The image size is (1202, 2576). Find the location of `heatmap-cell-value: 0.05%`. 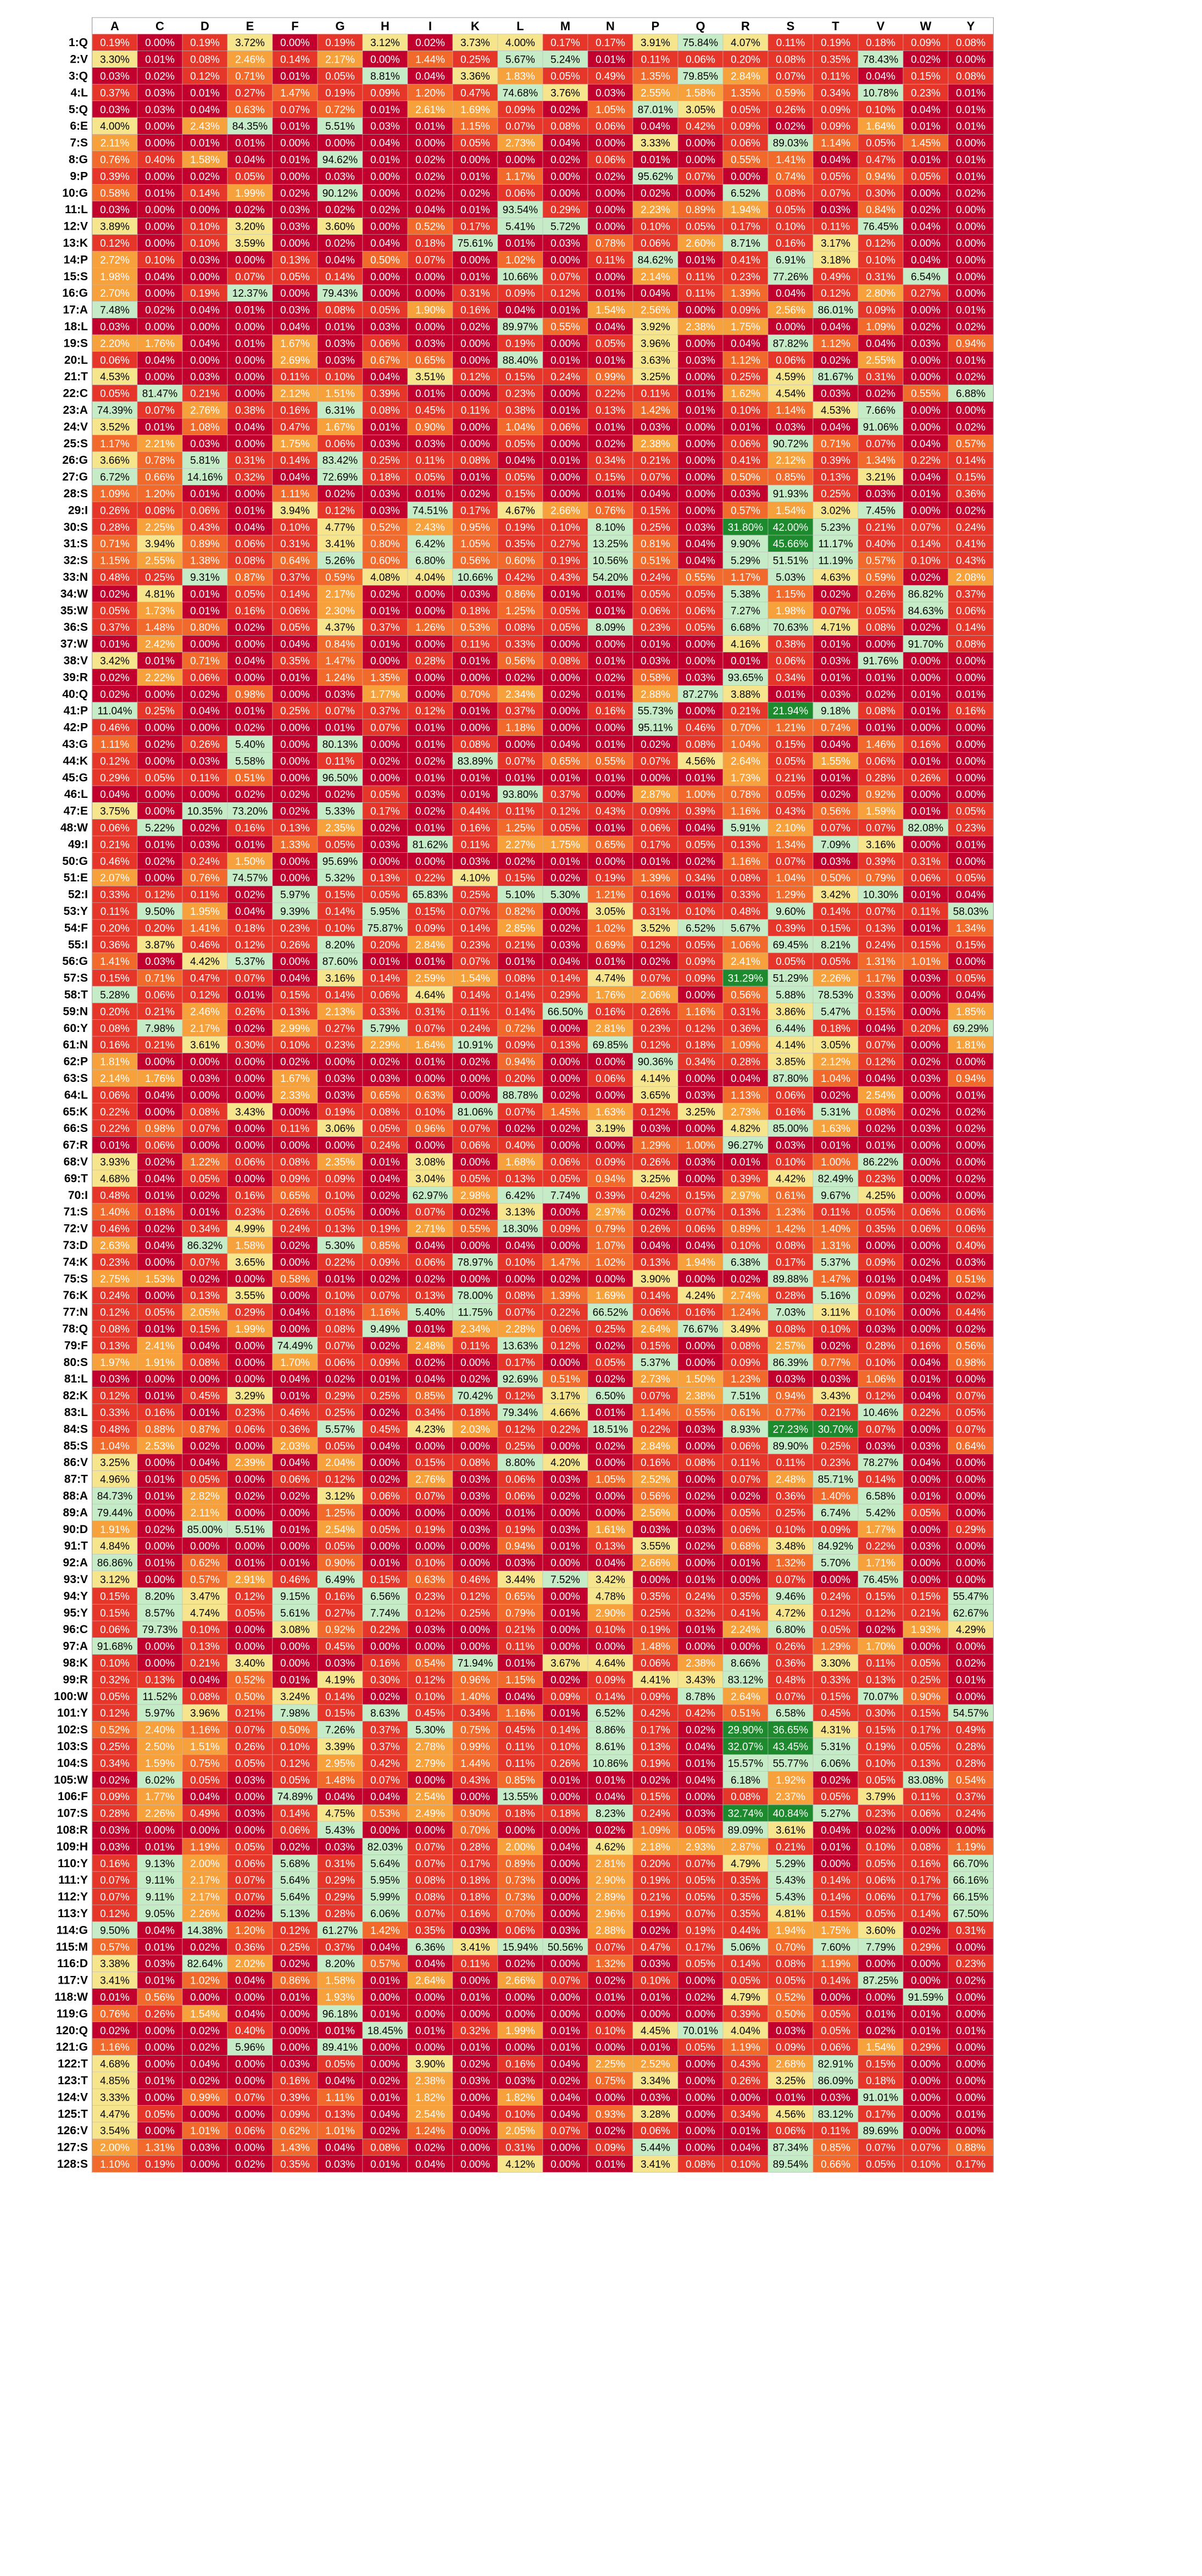

heatmap-cell-value: 0.05% is located at coordinates (926, 176).